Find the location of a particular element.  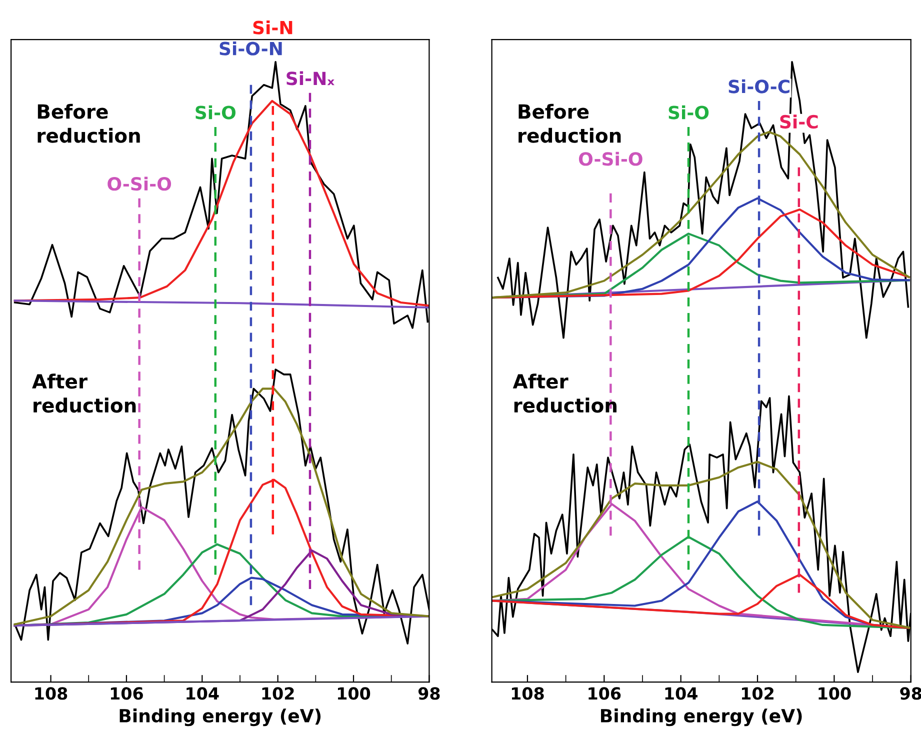

text: Si-N is located at coordinates (272, 27).